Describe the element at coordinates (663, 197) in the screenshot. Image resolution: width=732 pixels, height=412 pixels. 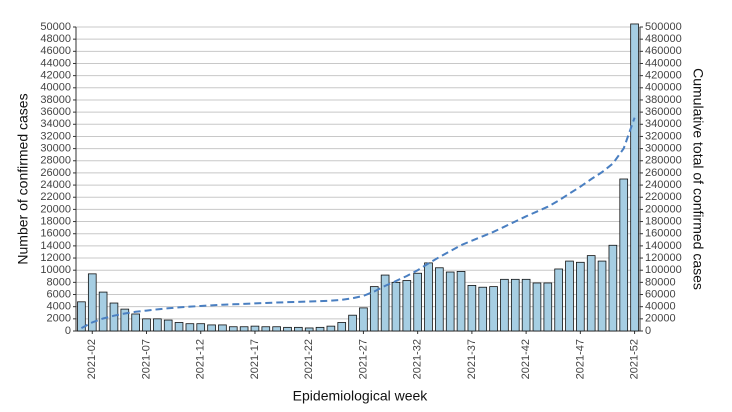
I see `y2-tick-label: 220000` at that location.